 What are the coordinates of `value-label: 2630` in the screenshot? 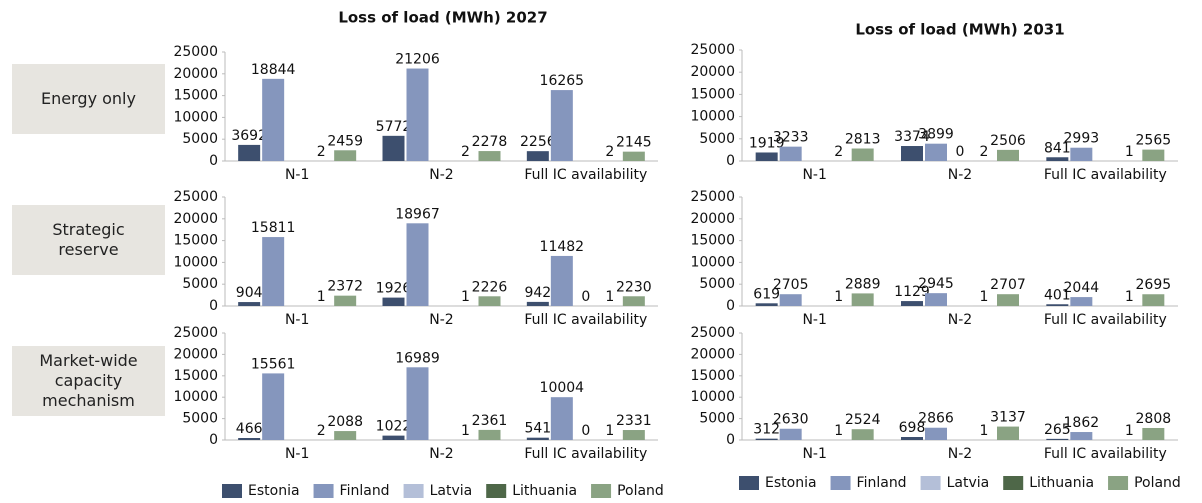 It's located at (791, 420).